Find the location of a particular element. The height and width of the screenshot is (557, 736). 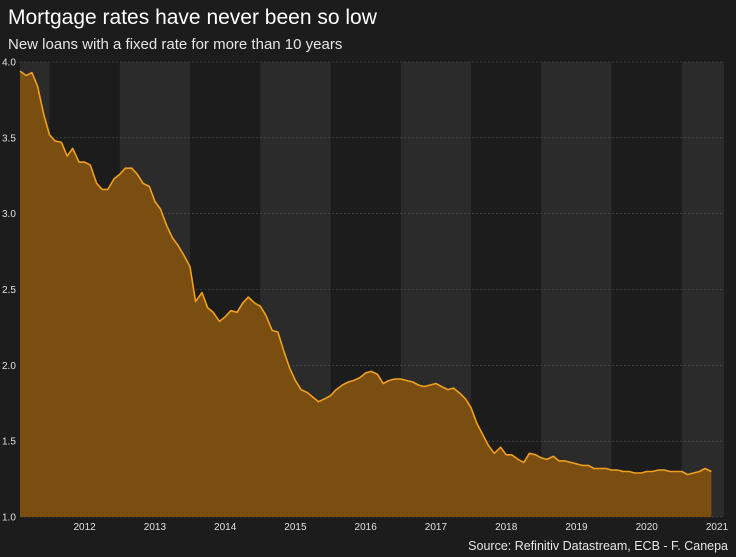

x-tick-label: 2020 is located at coordinates (647, 527).